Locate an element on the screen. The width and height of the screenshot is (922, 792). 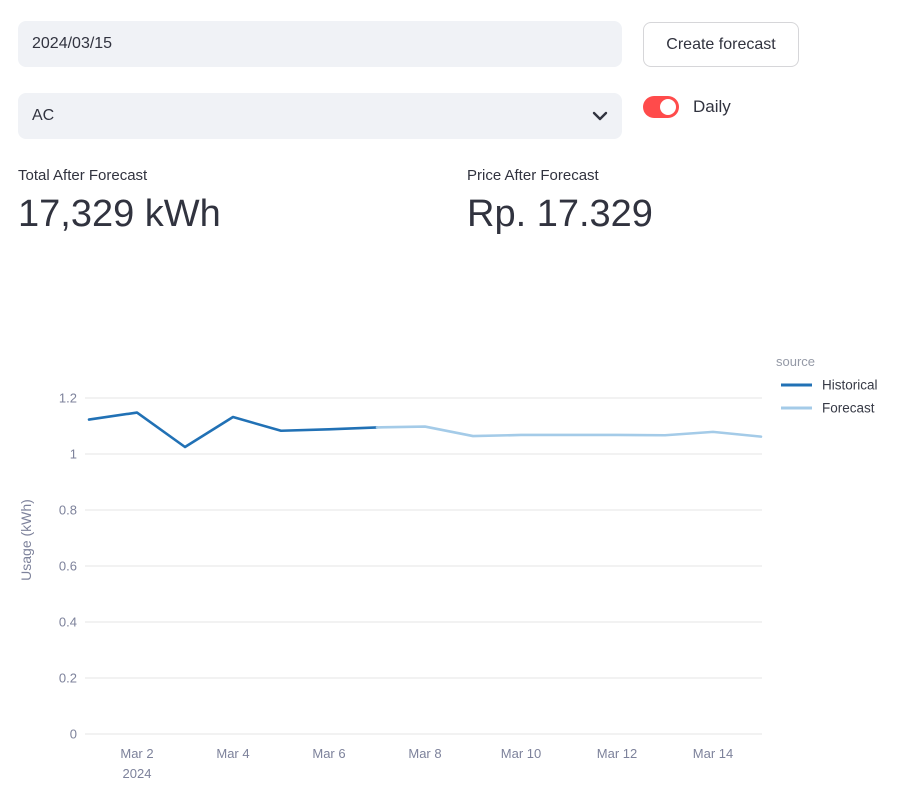
metric-label: Price After Forecast is located at coordinates (533, 175).